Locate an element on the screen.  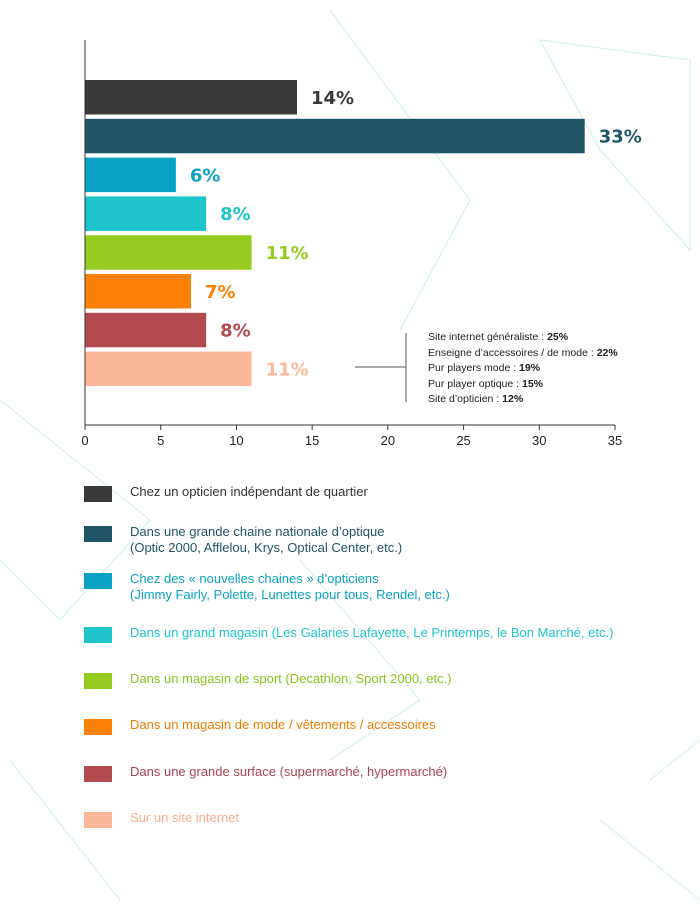
bar-value-label: 7% is located at coordinates (220, 292).